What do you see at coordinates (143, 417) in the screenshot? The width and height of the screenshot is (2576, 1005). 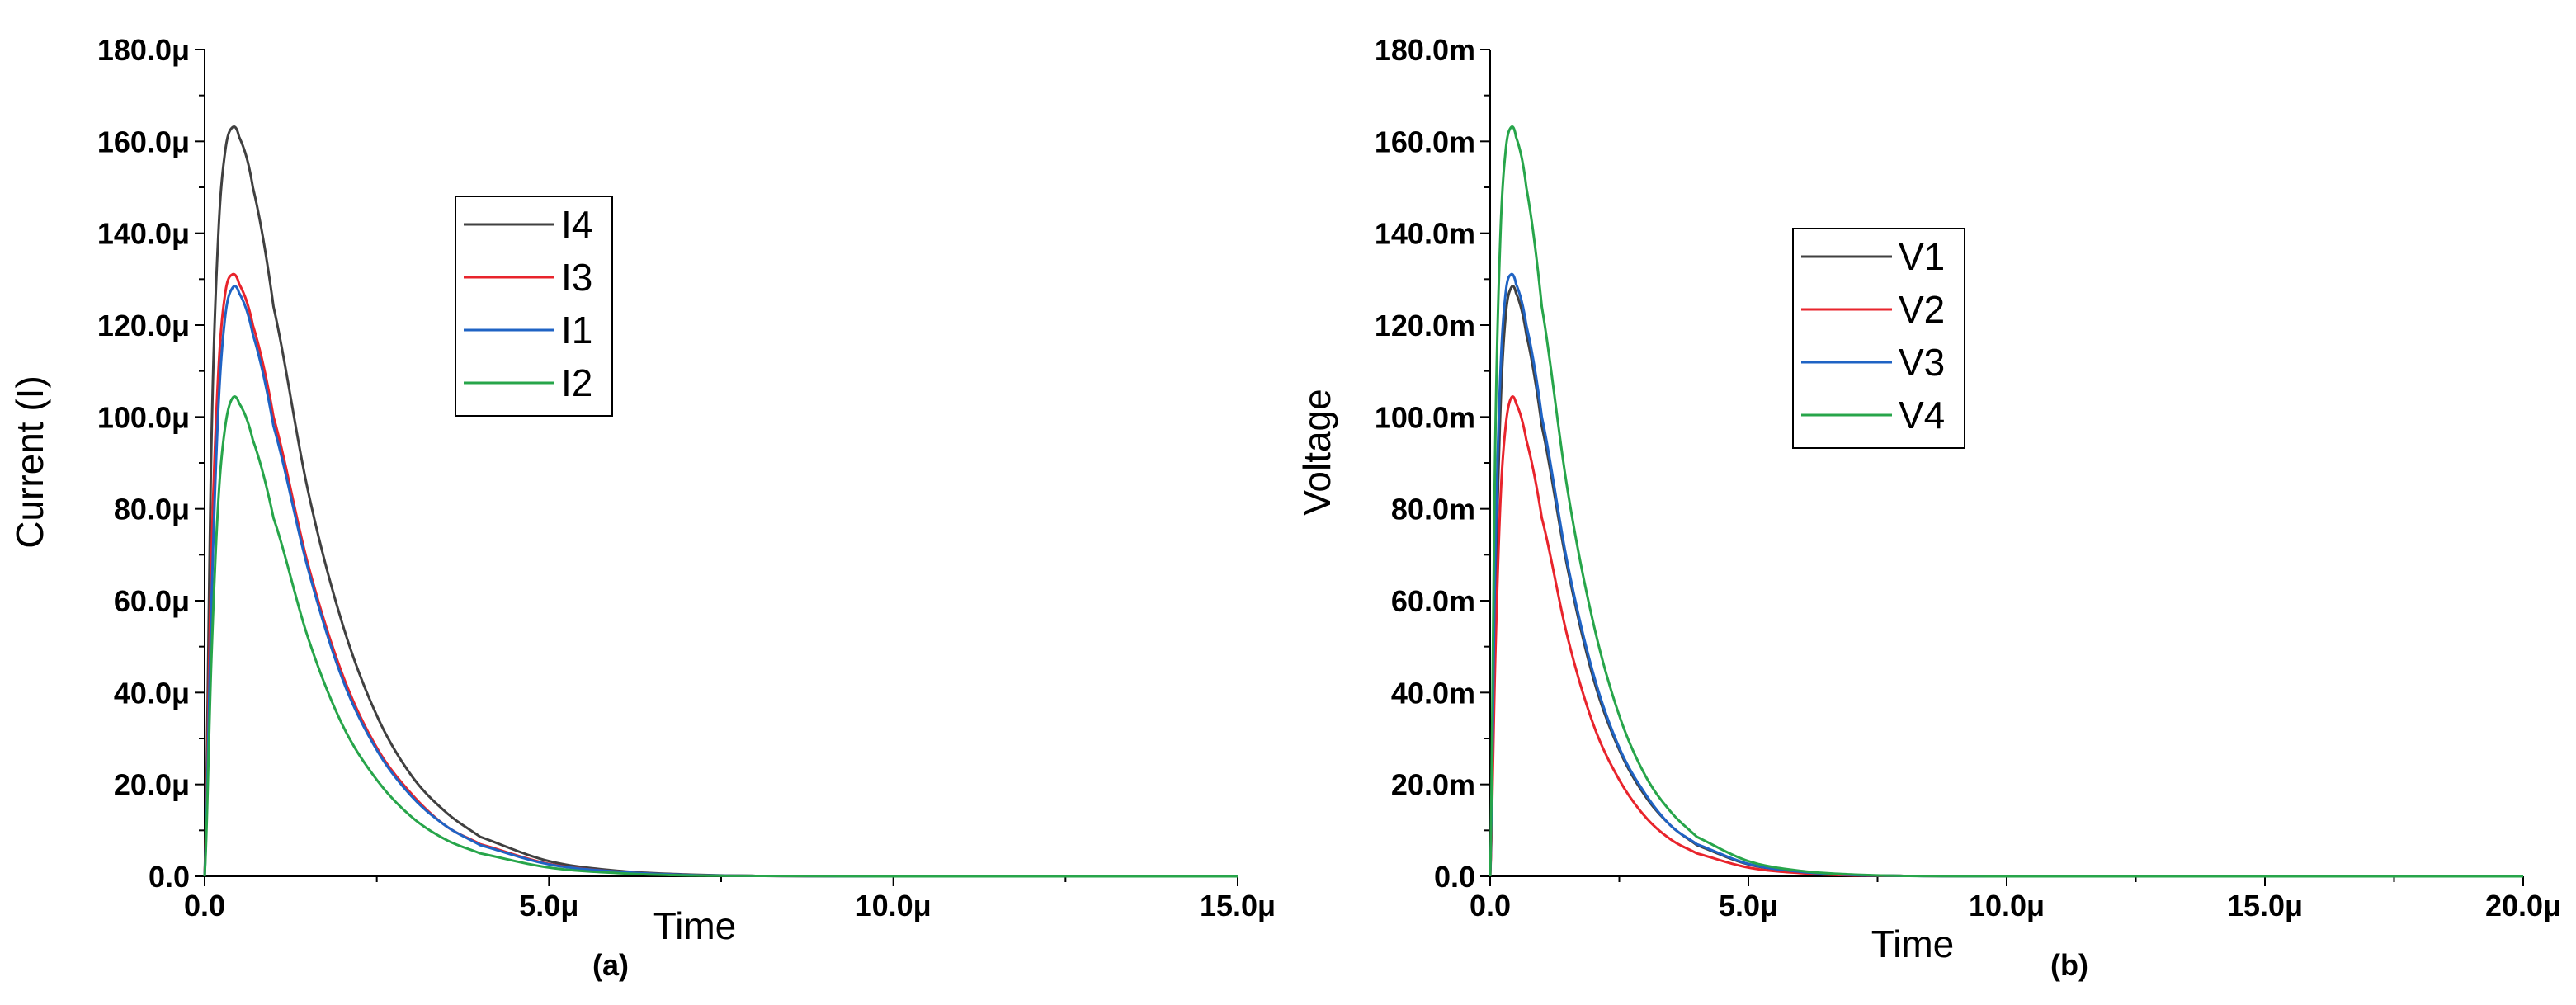 I see `chart-a-y-tick-label: 100.0μ` at bounding box center [143, 417].